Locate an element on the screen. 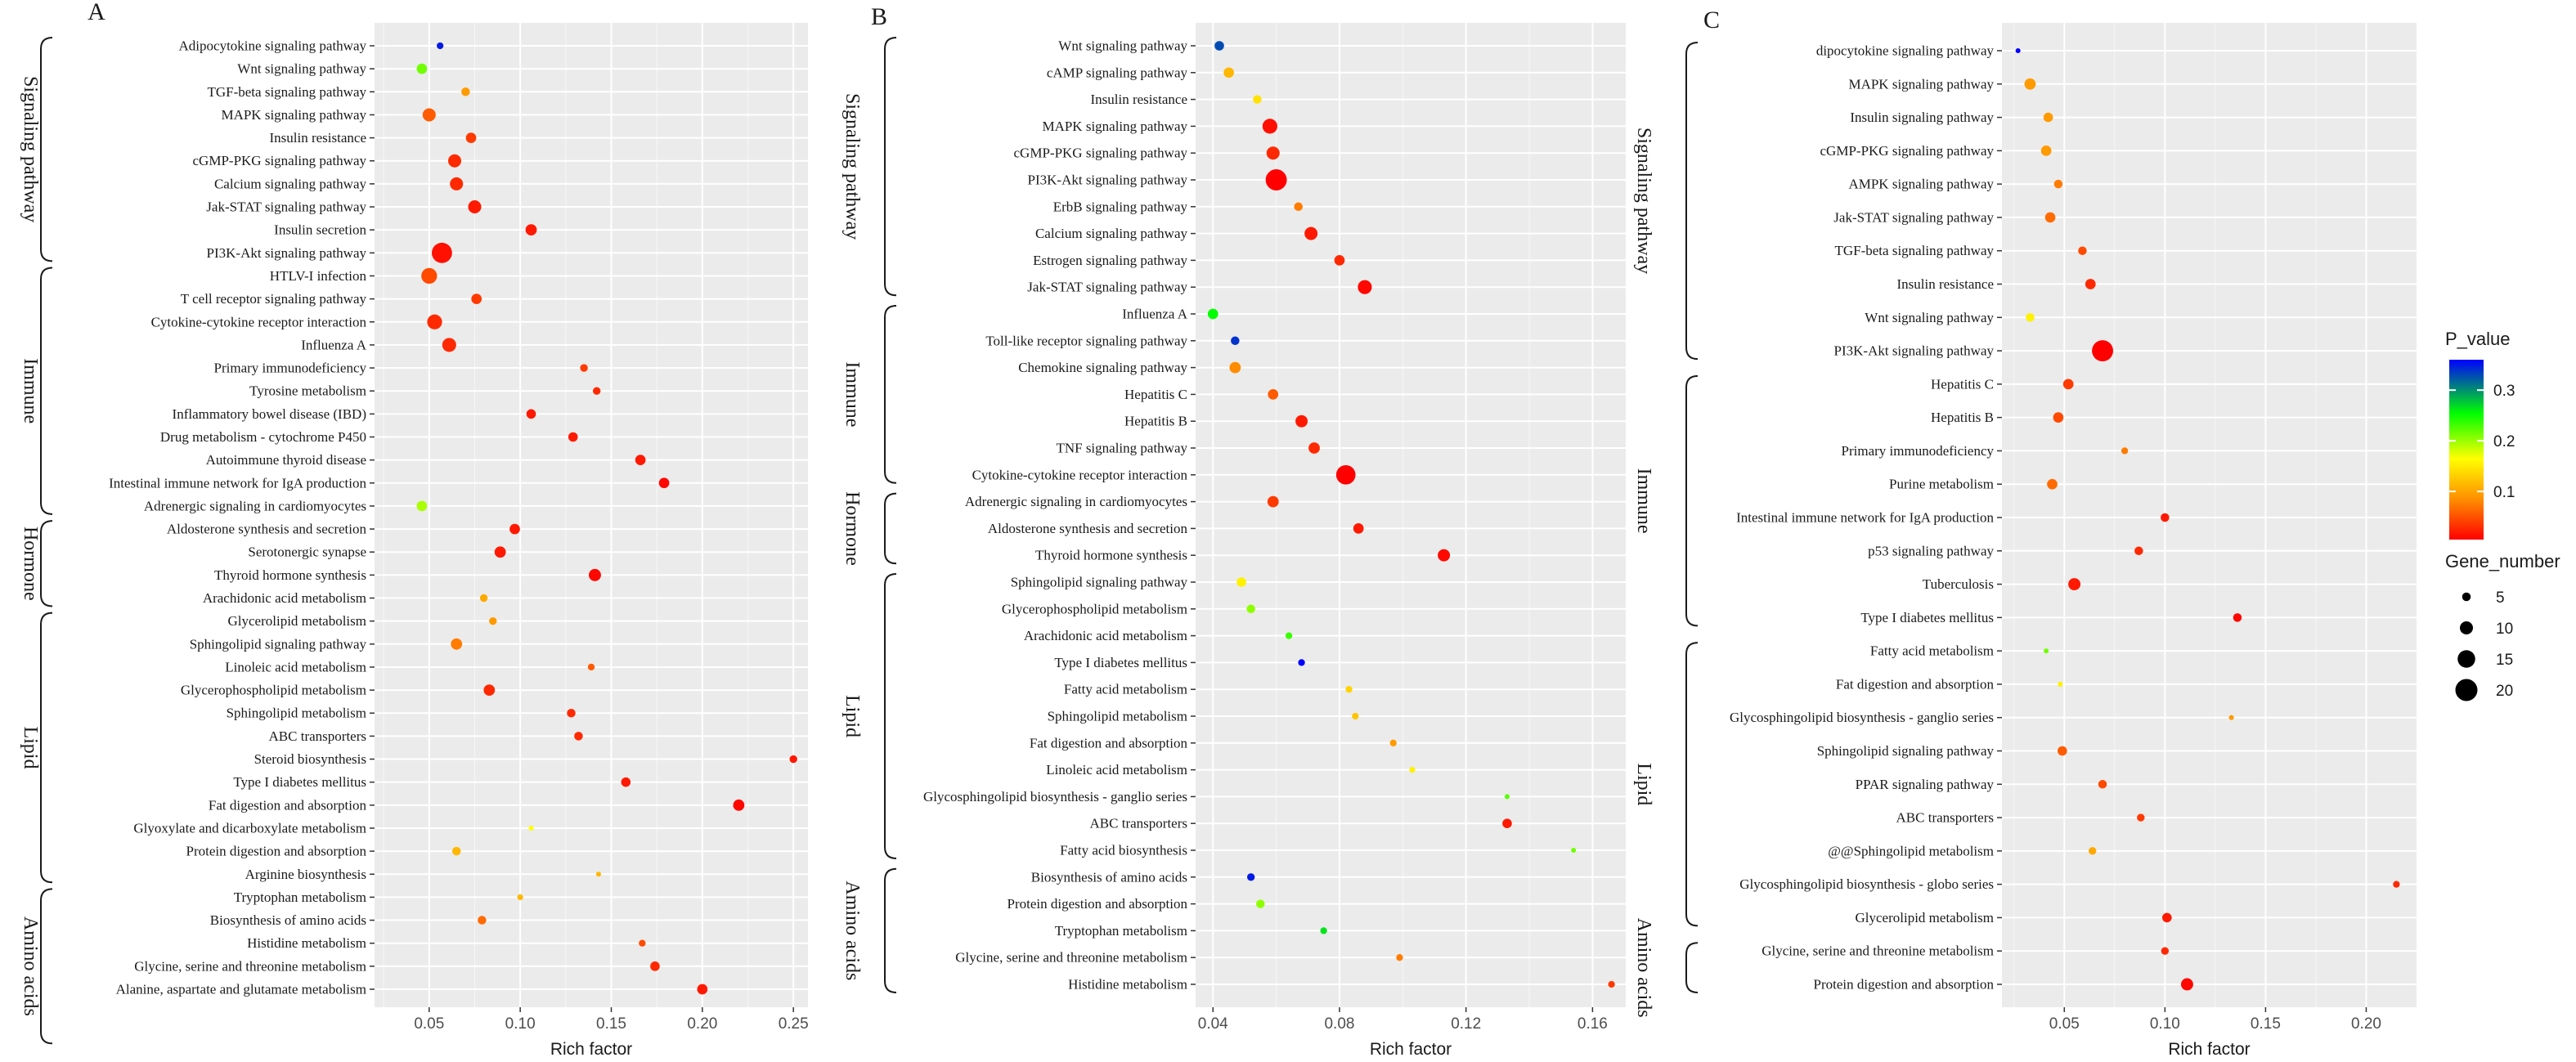  size-legend-label: 10 is located at coordinates (2504, 629).